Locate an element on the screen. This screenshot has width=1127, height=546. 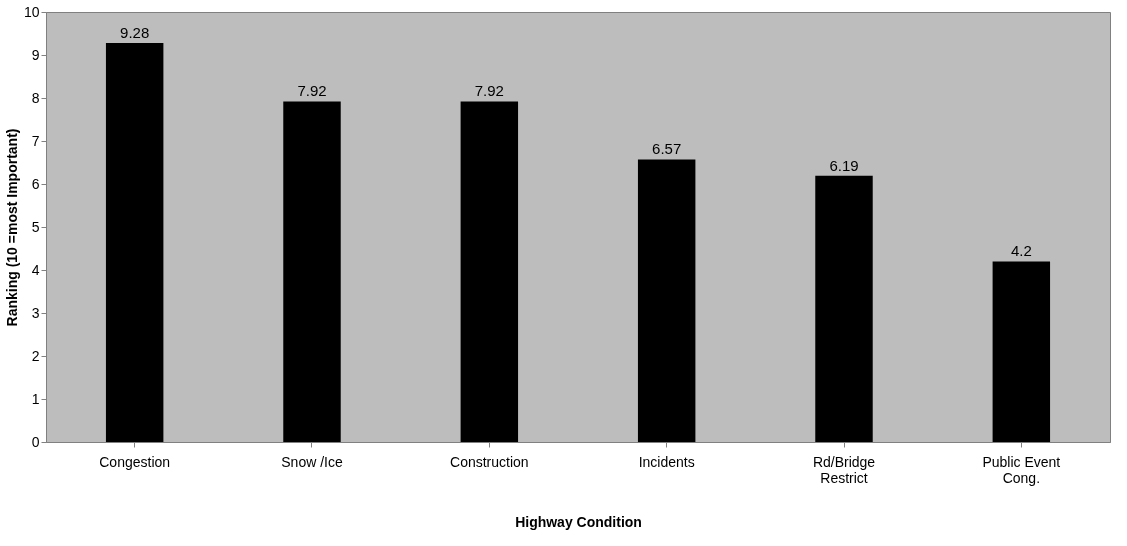
y-tick-label: 0 is located at coordinates (35, 441).